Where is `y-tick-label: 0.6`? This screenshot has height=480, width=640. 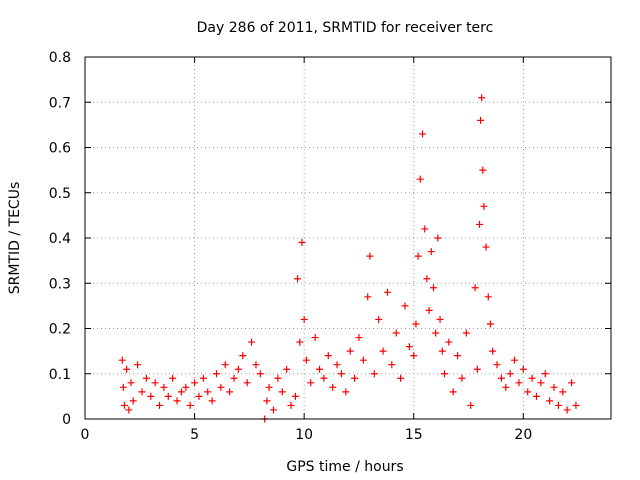
y-tick-label: 0.6 is located at coordinates (60, 149).